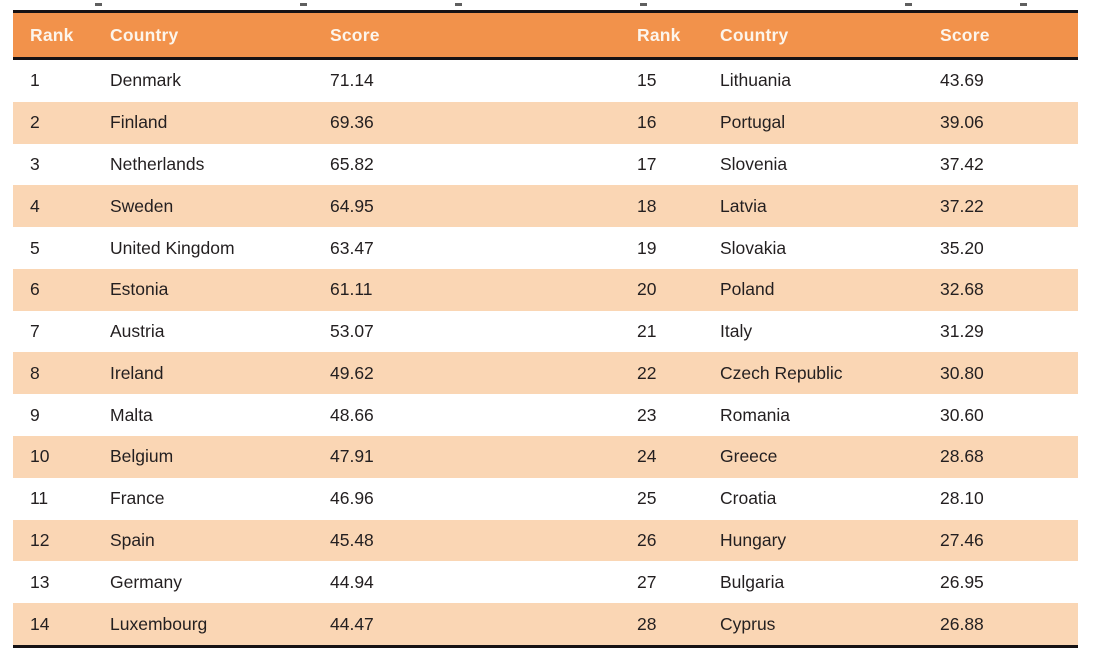 This screenshot has width=1093, height=661. What do you see at coordinates (352, 331) in the screenshot?
I see `score-cell: 53.07` at bounding box center [352, 331].